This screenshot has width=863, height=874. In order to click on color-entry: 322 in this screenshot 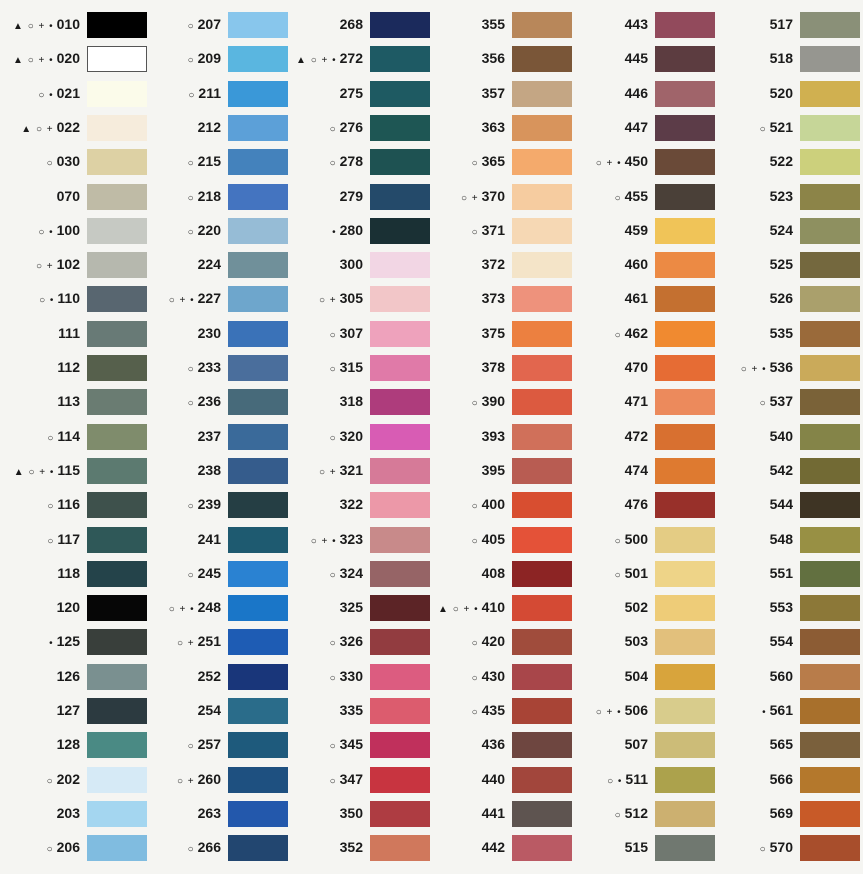, I will do `click(360, 505)`.